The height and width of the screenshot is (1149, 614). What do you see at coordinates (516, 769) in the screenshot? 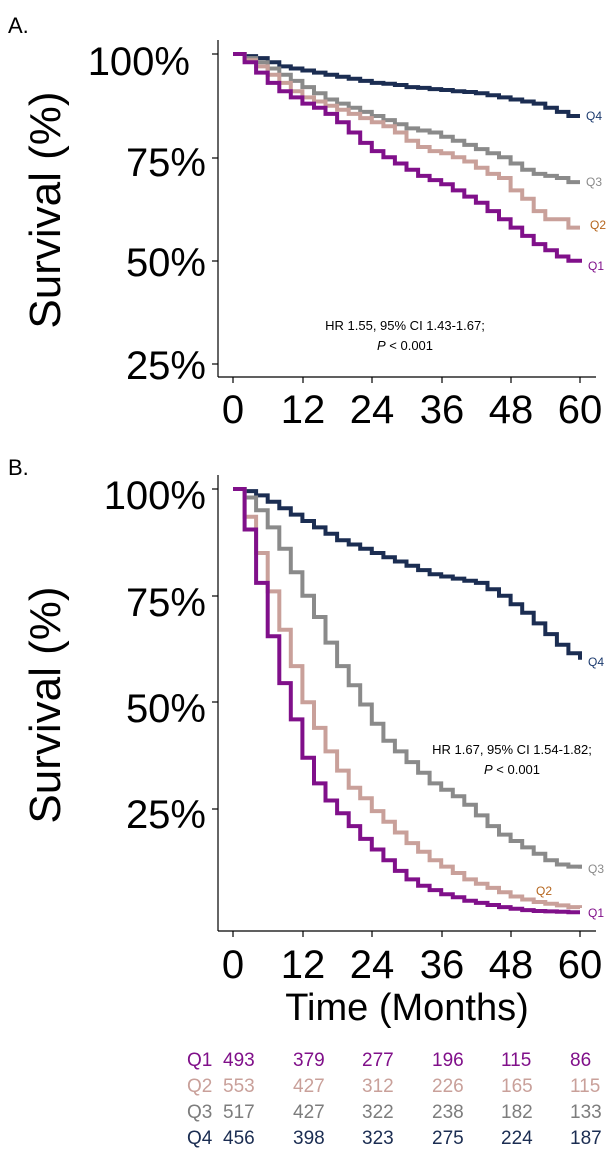
I see `panel-b-p-value: < 0.001` at bounding box center [516, 769].